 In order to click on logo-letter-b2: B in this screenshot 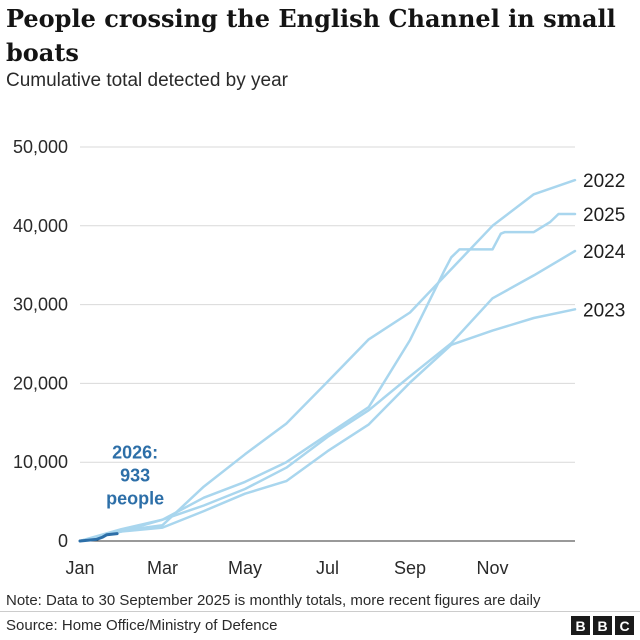, I will do `click(602, 625)`.